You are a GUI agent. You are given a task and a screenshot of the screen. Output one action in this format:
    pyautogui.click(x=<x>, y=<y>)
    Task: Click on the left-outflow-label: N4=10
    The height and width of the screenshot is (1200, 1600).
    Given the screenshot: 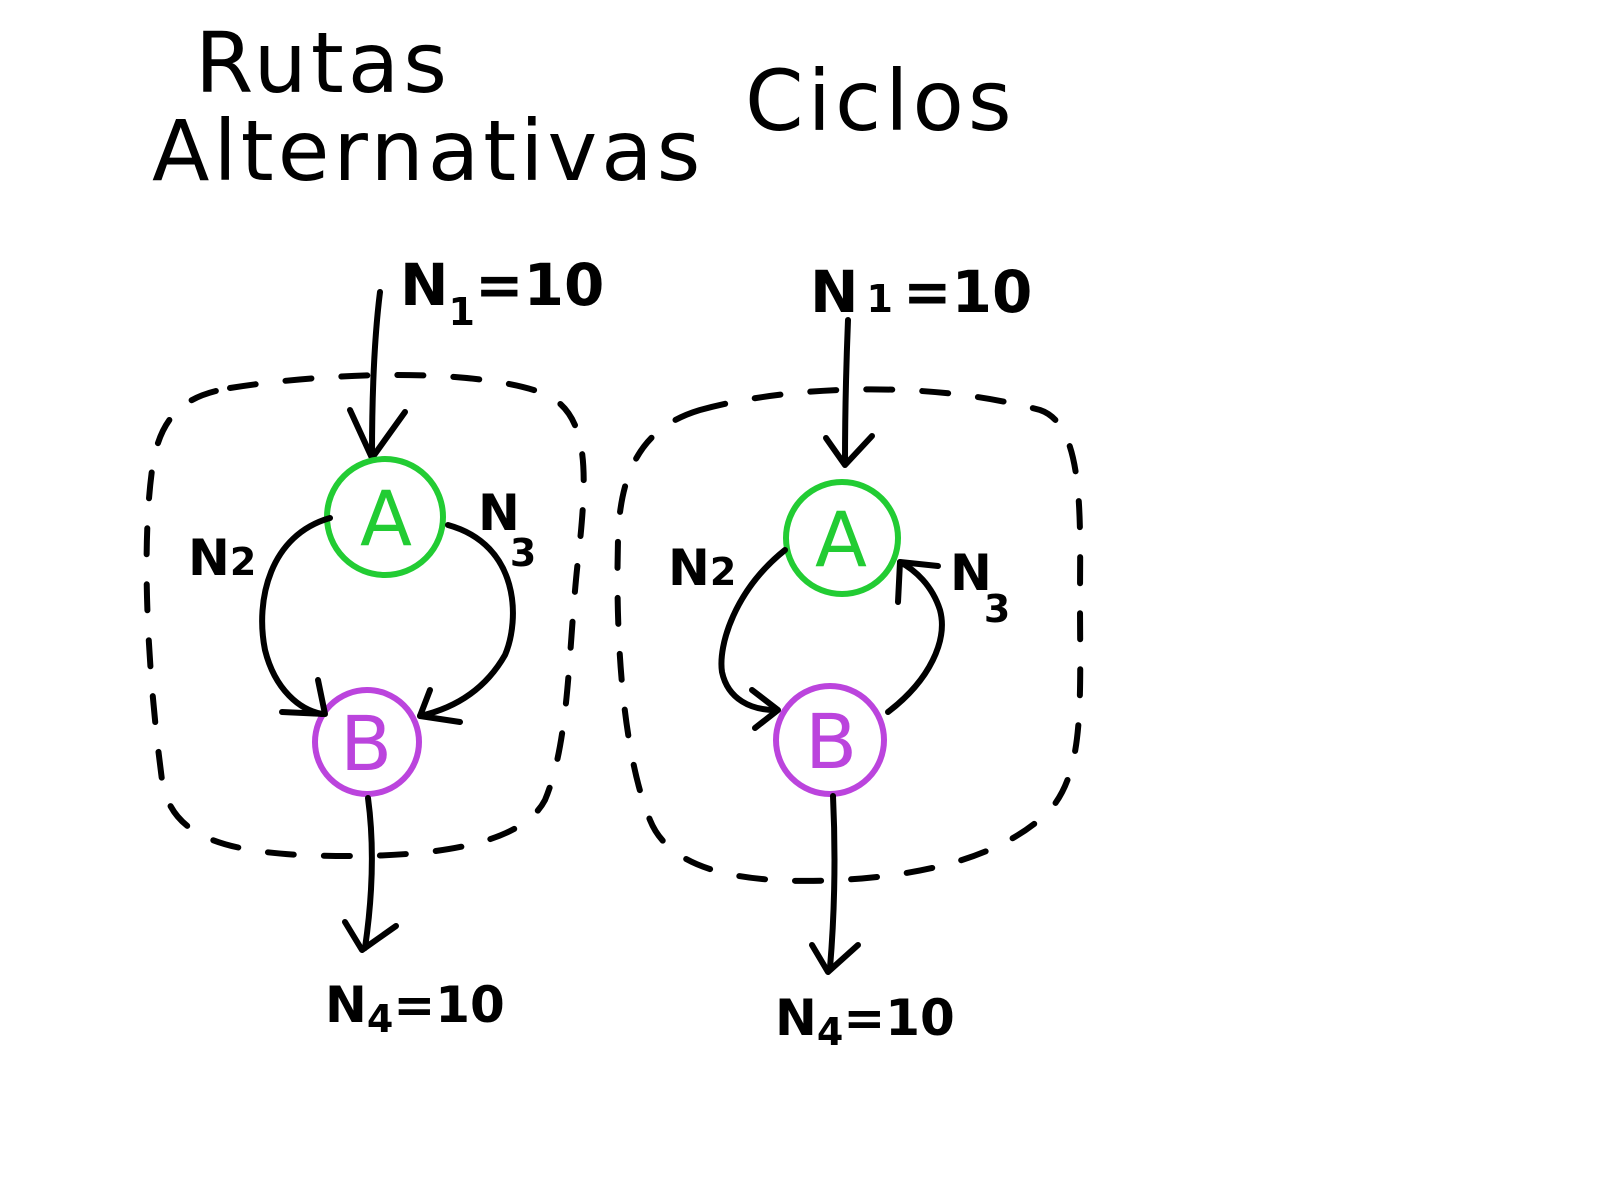 What is the action you would take?
    pyautogui.click(x=415, y=1008)
    